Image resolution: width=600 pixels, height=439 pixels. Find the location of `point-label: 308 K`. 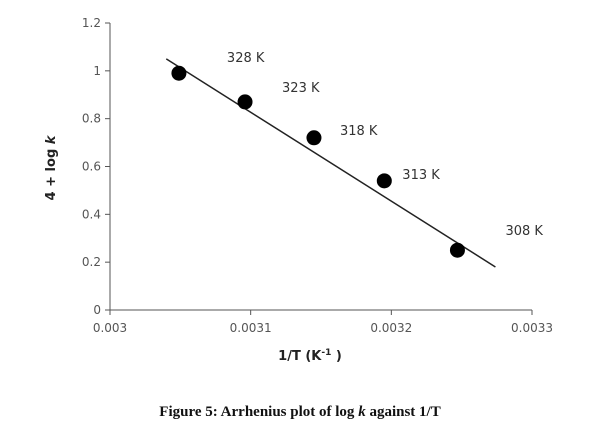

point-label: 308 K is located at coordinates (524, 231).